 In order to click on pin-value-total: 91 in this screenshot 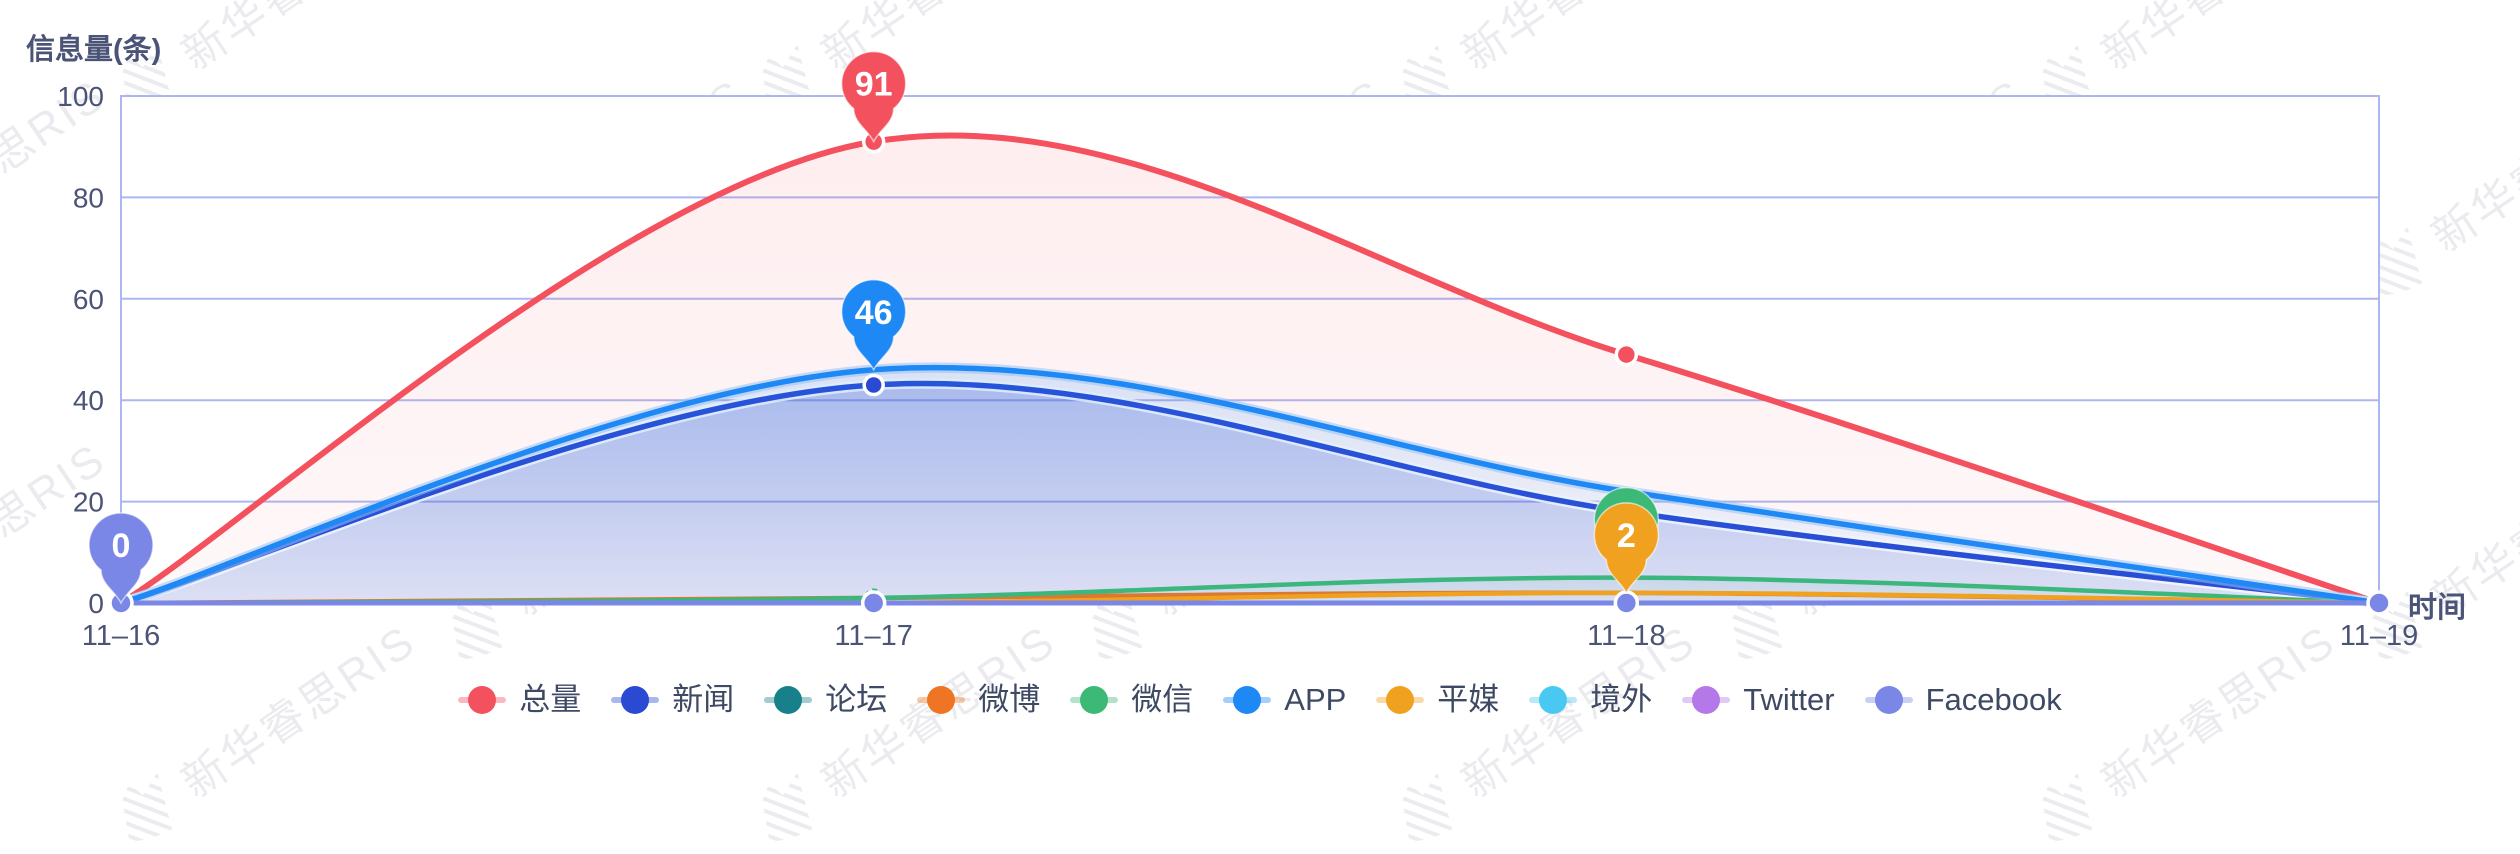, I will do `click(874, 85)`.